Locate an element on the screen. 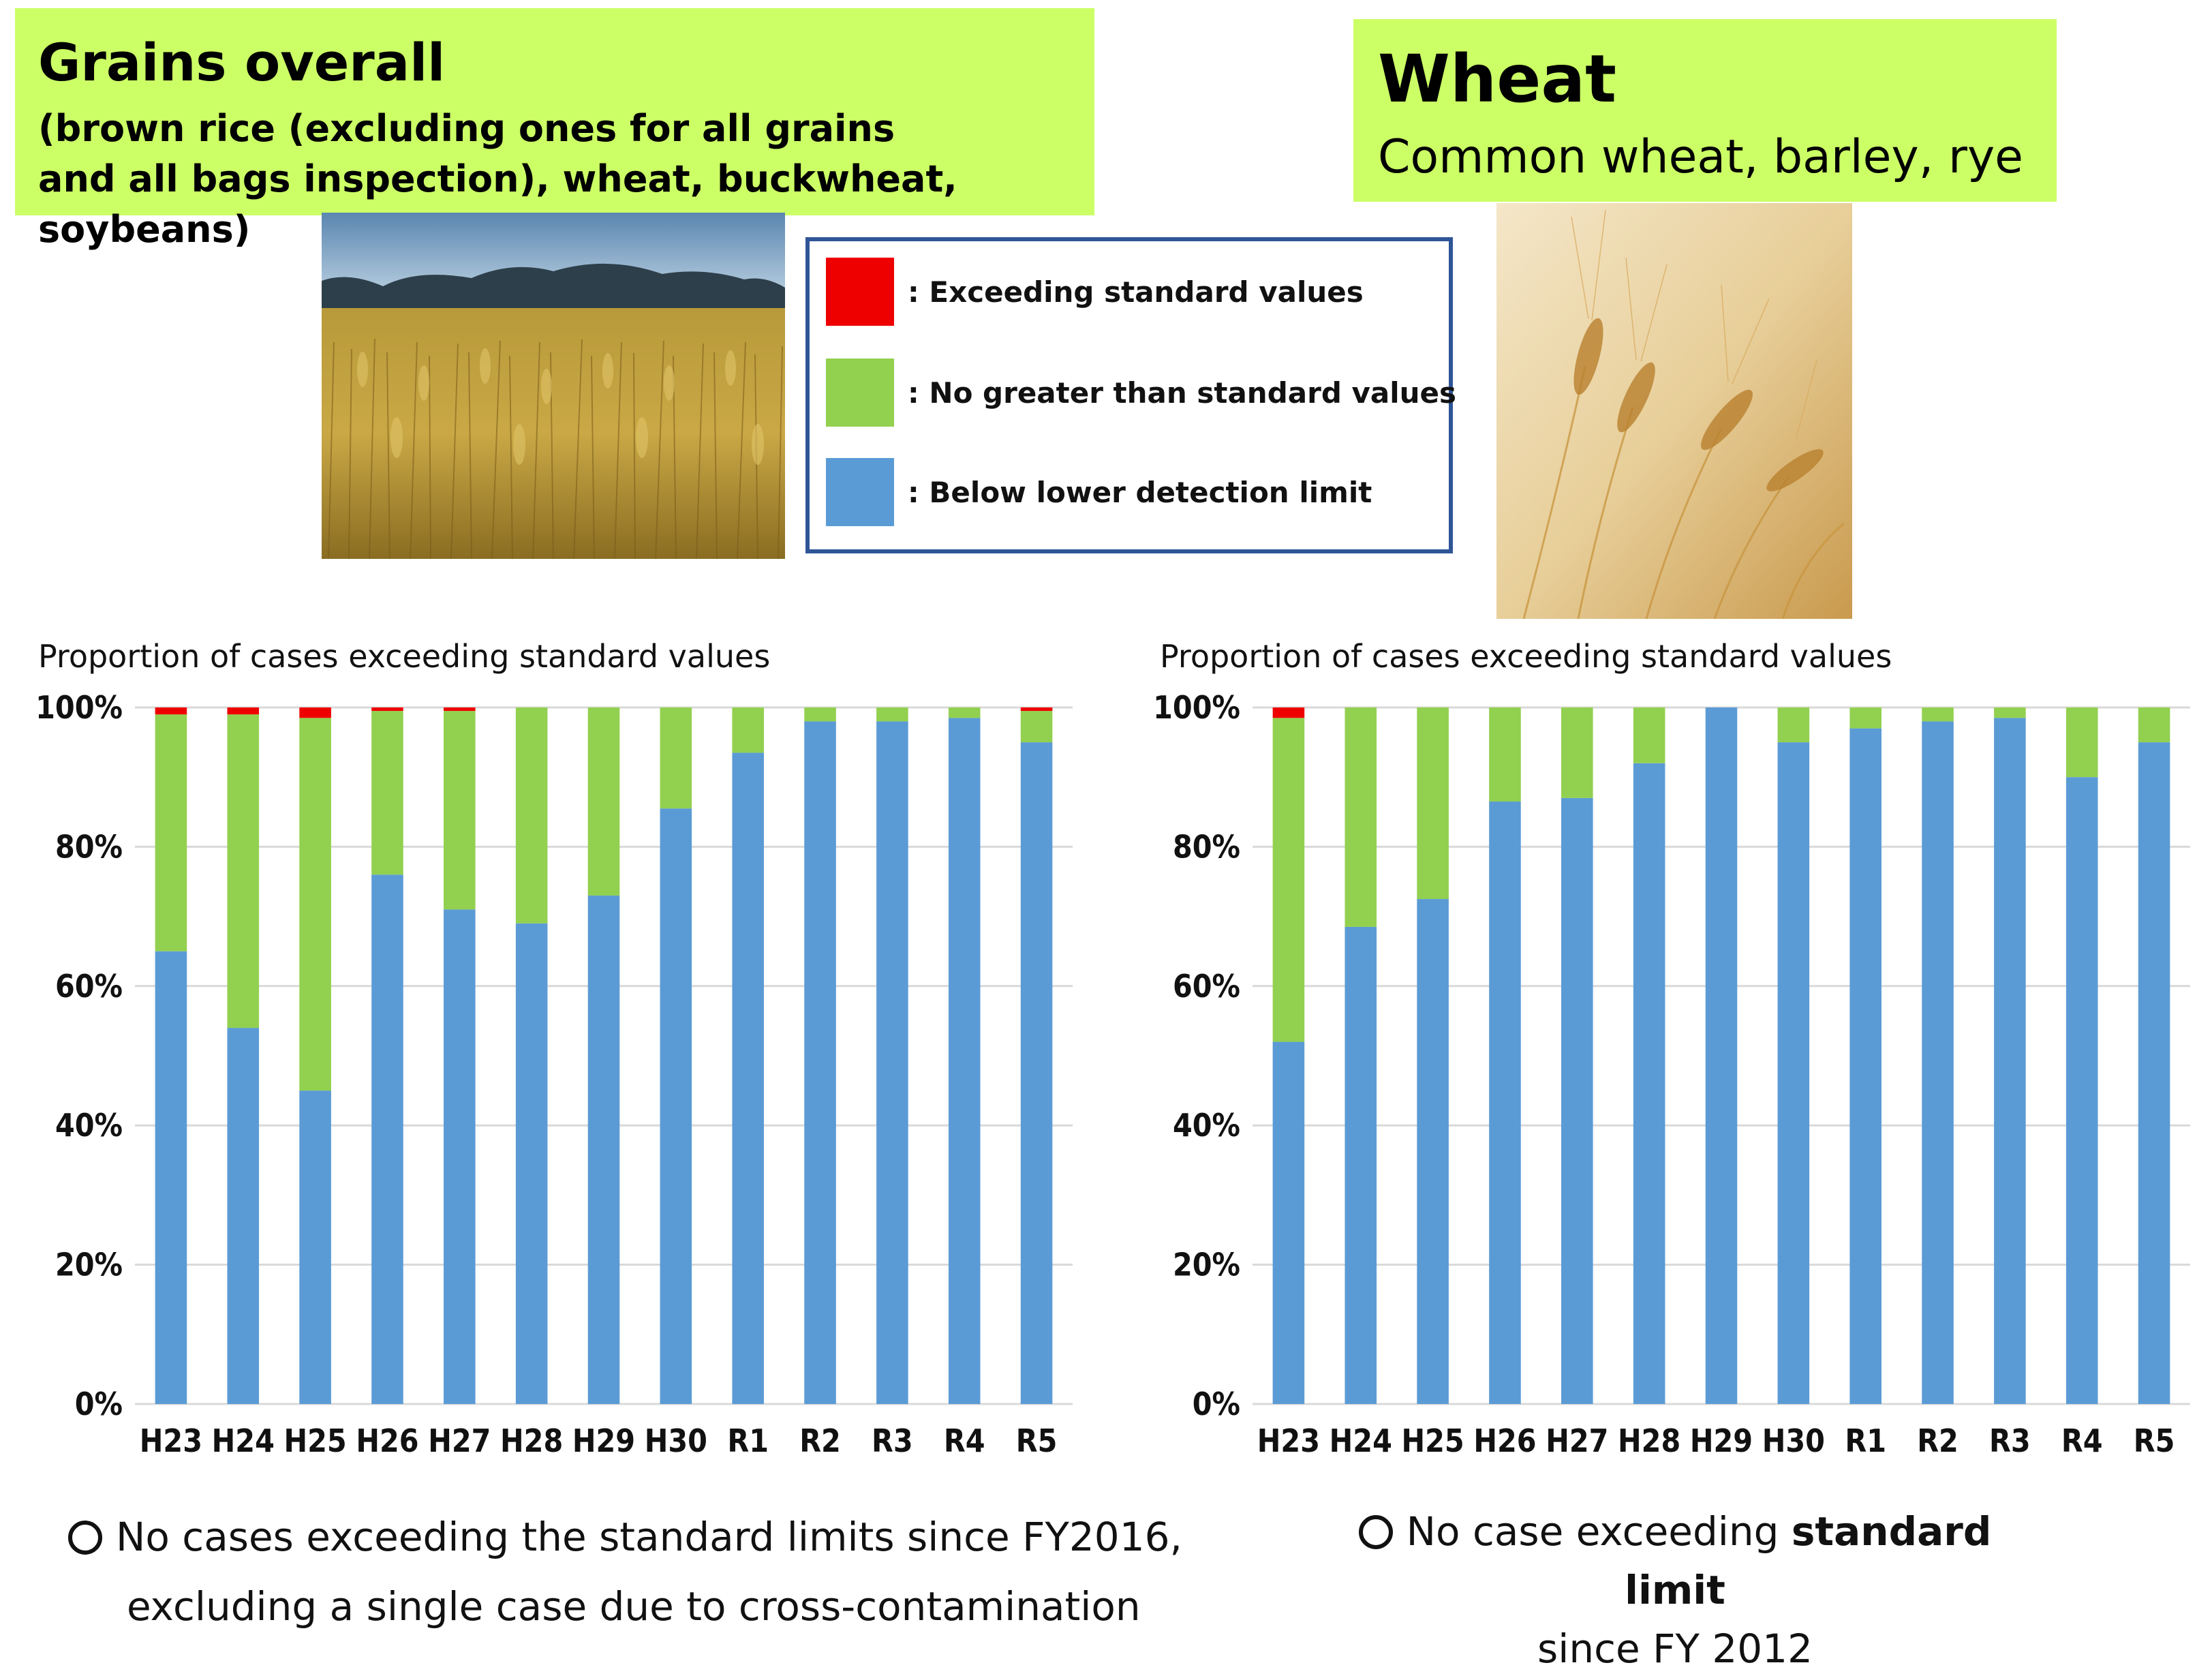 This screenshot has height=1678, width=2212. right-chart-bar-no-greater-r5 is located at coordinates (2154, 725).